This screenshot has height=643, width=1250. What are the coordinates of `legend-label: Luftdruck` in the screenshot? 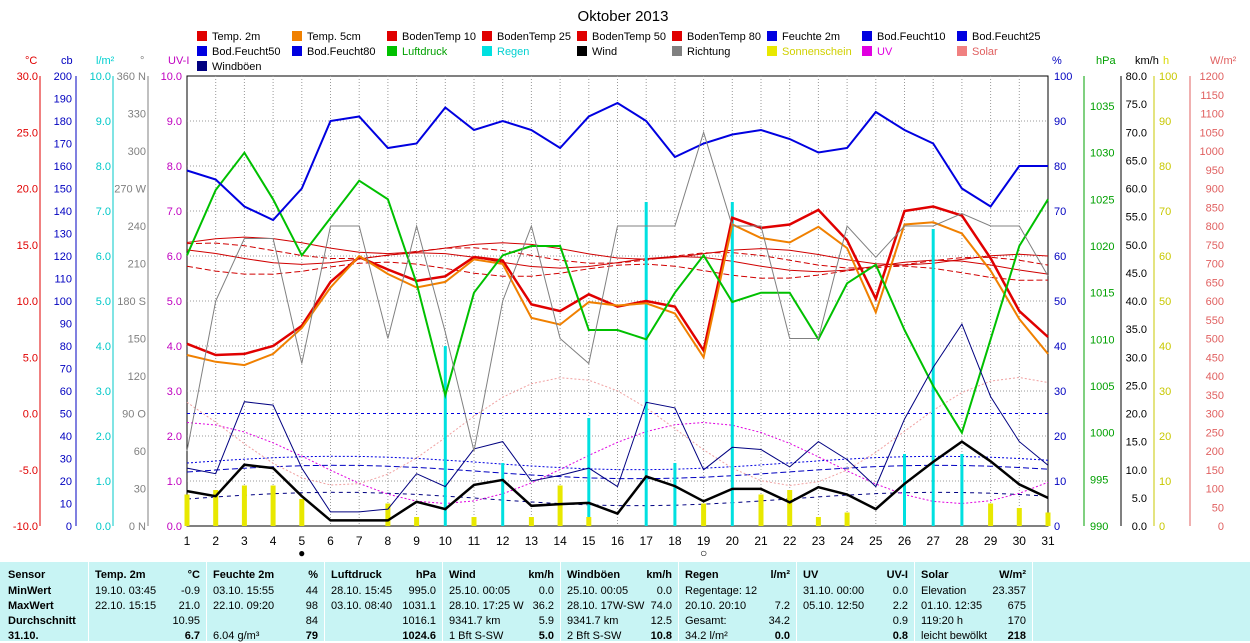 It's located at (425, 52).